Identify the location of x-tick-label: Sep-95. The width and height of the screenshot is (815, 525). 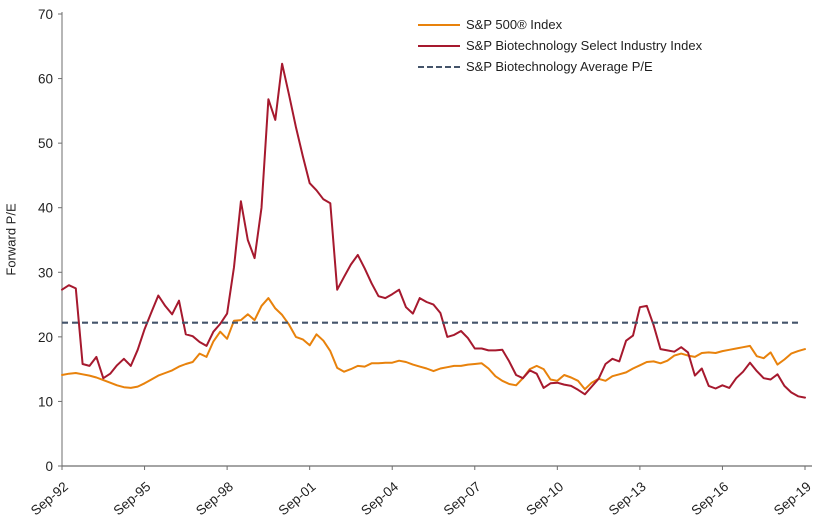
(131, 498).